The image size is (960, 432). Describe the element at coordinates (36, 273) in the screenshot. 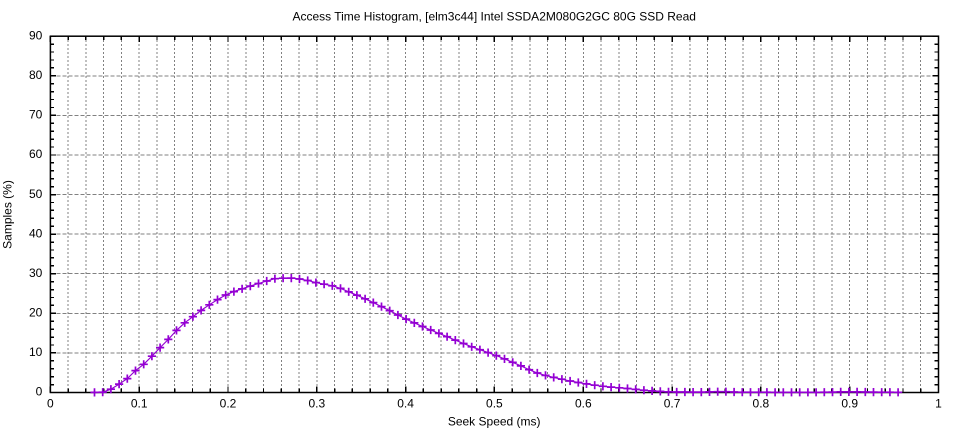

I see `svg-text: 30` at that location.